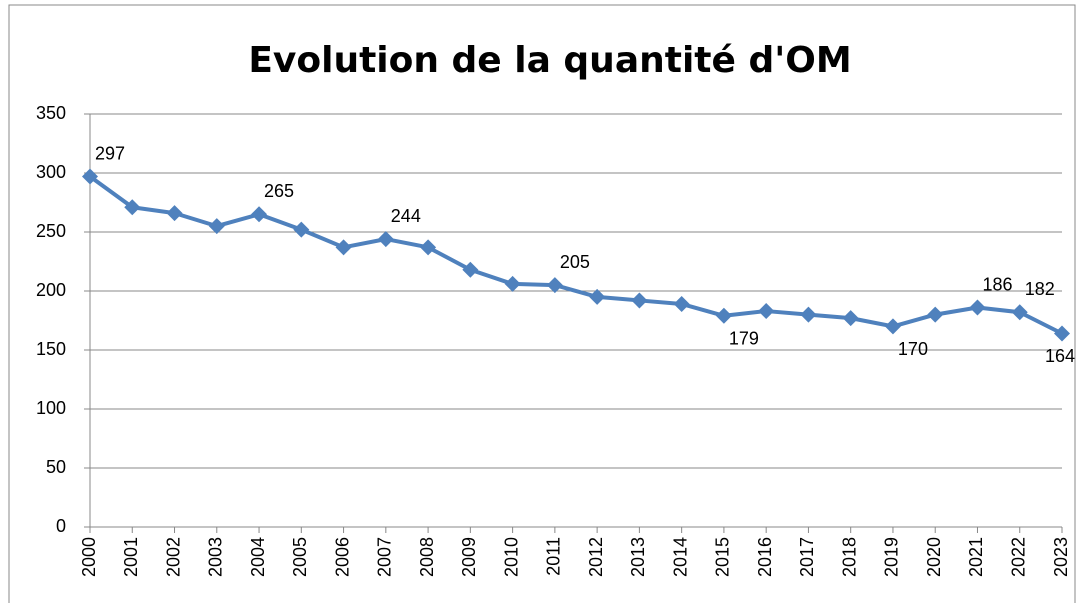  What do you see at coordinates (913, 349) in the screenshot?
I see `data-label: 170` at bounding box center [913, 349].